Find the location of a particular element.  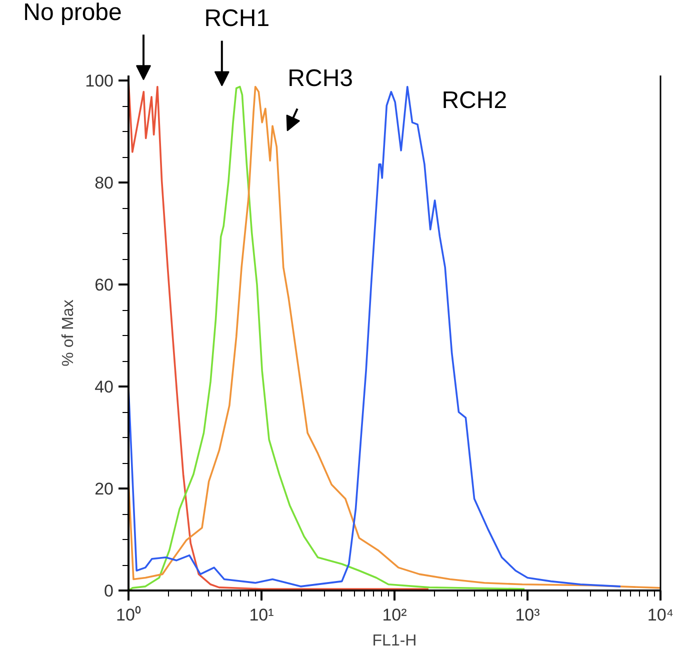

x-axis-title: FL1-H is located at coordinates (394, 641).